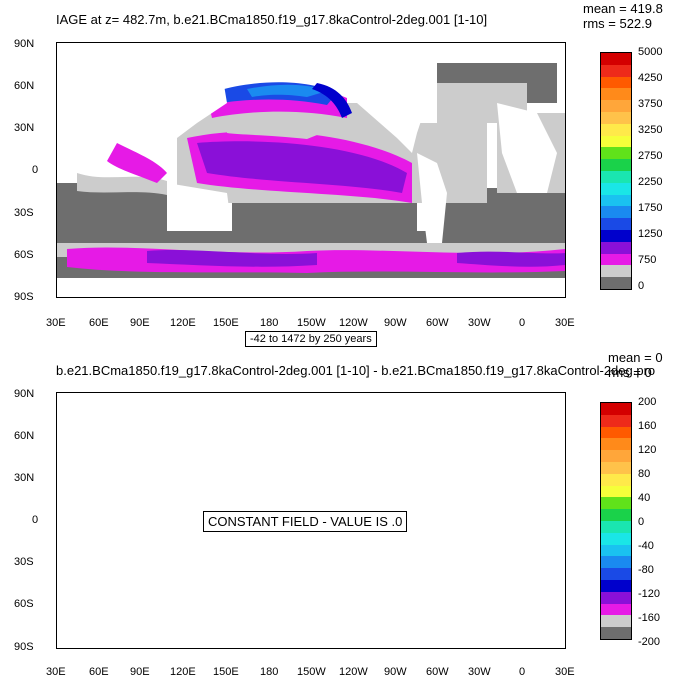 The width and height of the screenshot is (700, 700). What do you see at coordinates (99, 672) in the screenshot?
I see `bottom-lon-tick: 60E` at bounding box center [99, 672].